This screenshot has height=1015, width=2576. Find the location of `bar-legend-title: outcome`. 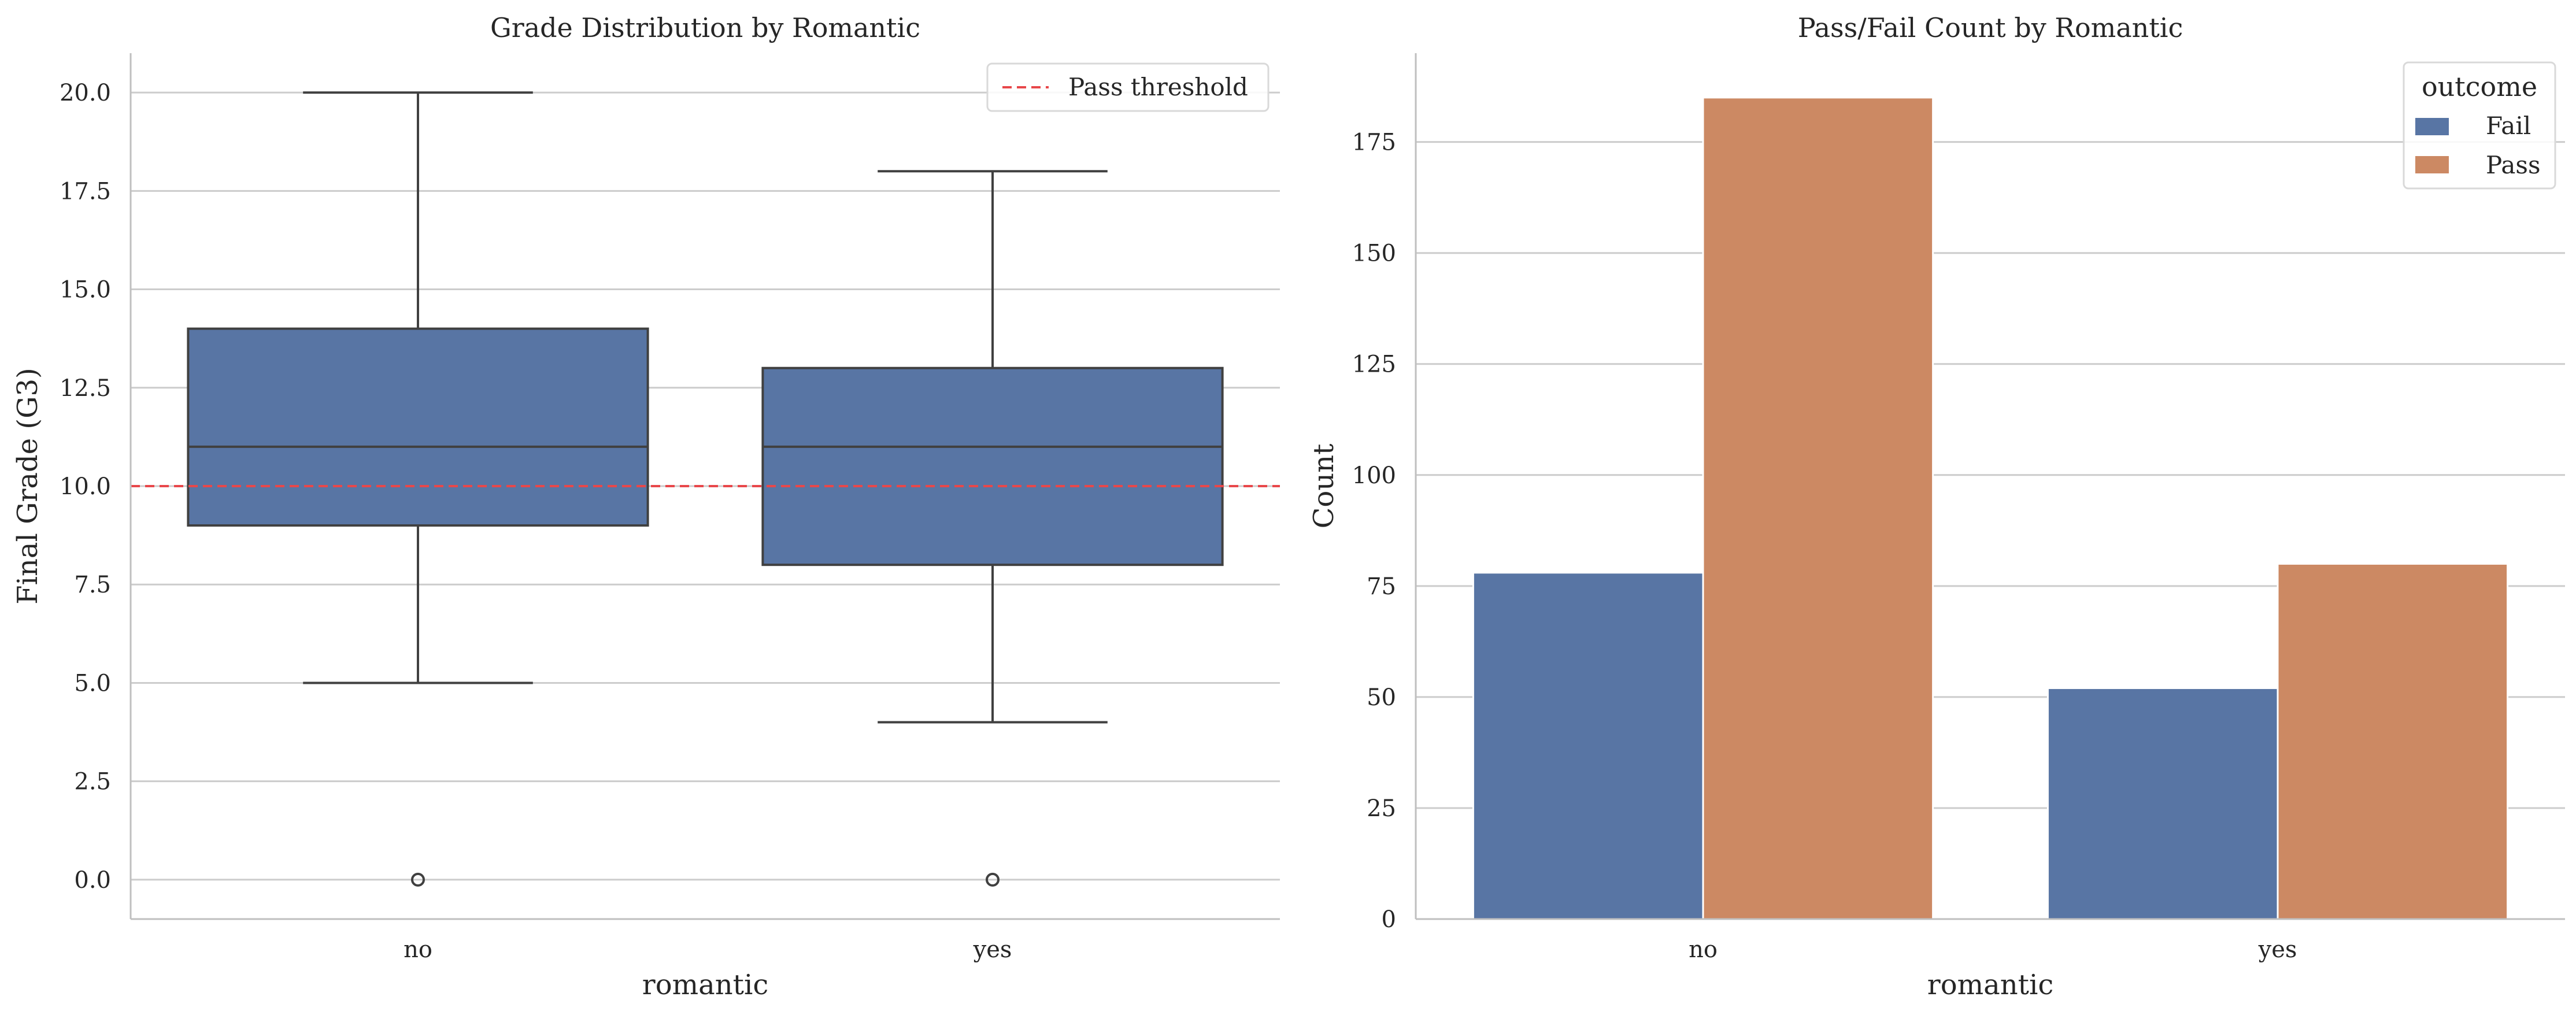

bar-legend-title: outcome is located at coordinates (2480, 86).